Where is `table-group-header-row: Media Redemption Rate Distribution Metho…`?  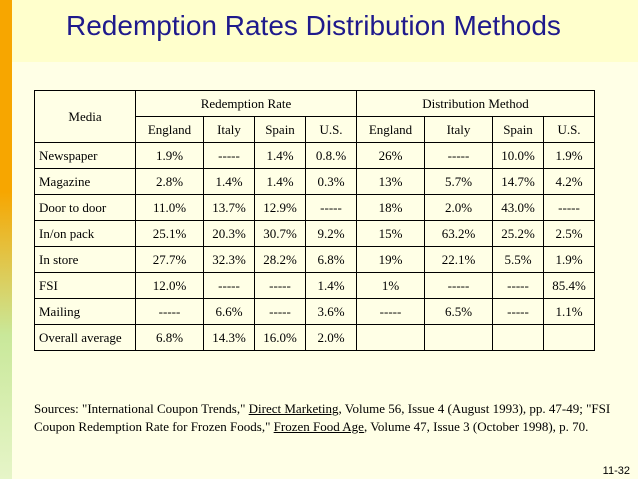
table-group-header-row: Media Redemption Rate Distribution Metho… is located at coordinates (314, 116).